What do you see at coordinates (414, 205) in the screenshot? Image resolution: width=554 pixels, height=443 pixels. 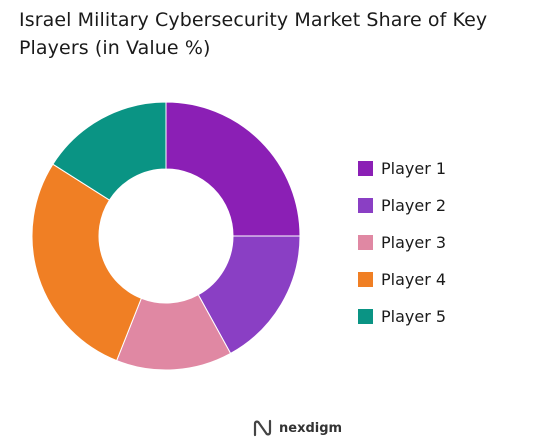 I see `legend-label: Player 2` at bounding box center [414, 205].